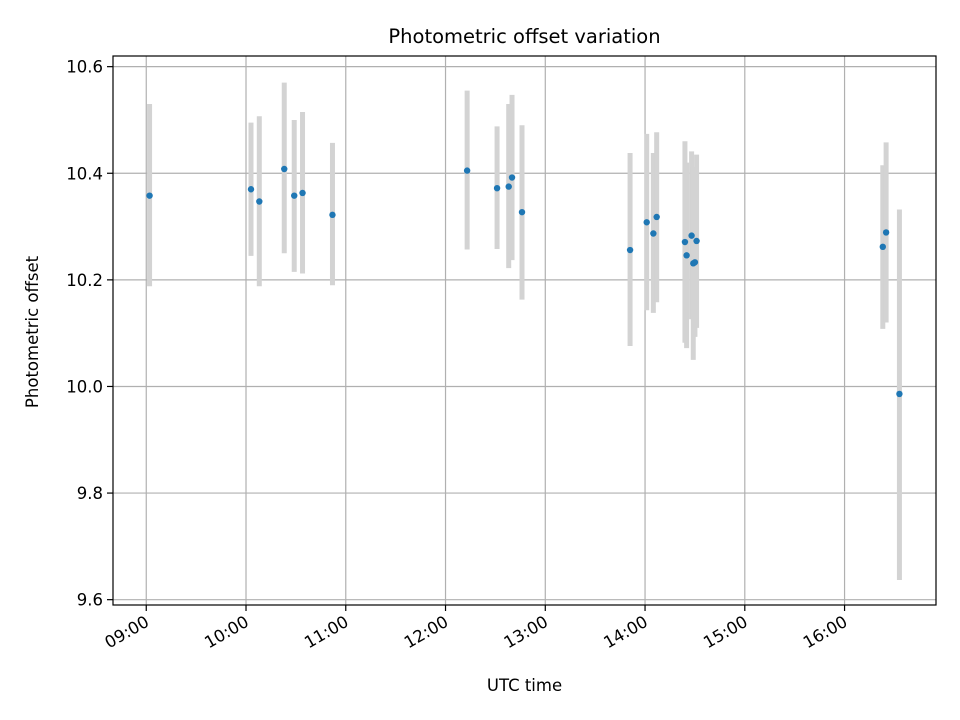  What do you see at coordinates (90, 600) in the screenshot?
I see `y-tick-label: 9.6` at bounding box center [90, 600].